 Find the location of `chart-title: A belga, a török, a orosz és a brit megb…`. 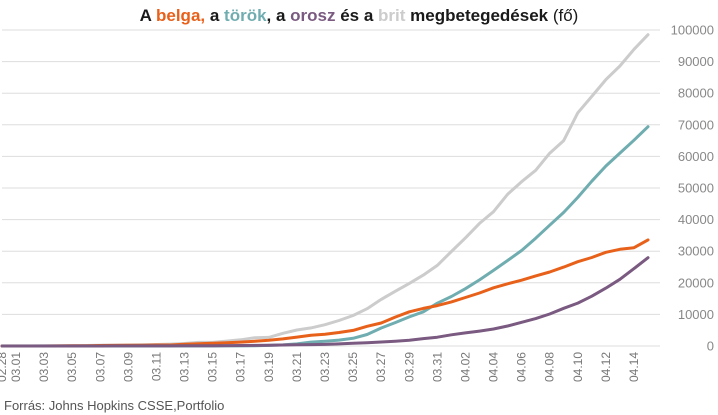

chart-title: A belga, a török, a orosz és a brit megb… is located at coordinates (359, 16).